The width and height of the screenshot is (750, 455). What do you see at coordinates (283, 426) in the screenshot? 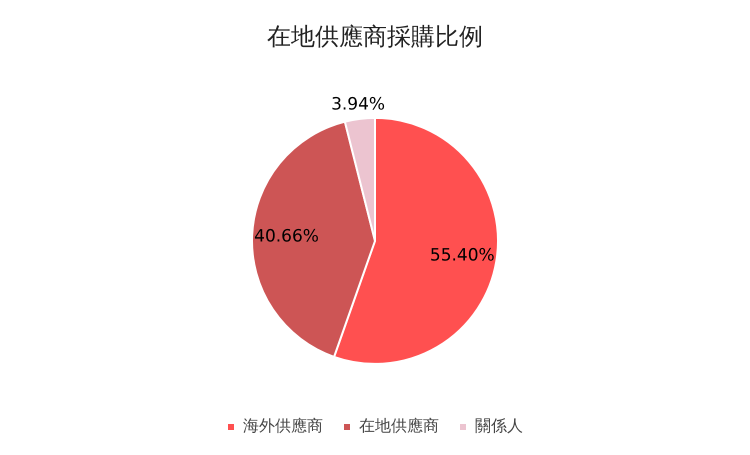
I see `legend-label: 海外供應商` at bounding box center [283, 426].